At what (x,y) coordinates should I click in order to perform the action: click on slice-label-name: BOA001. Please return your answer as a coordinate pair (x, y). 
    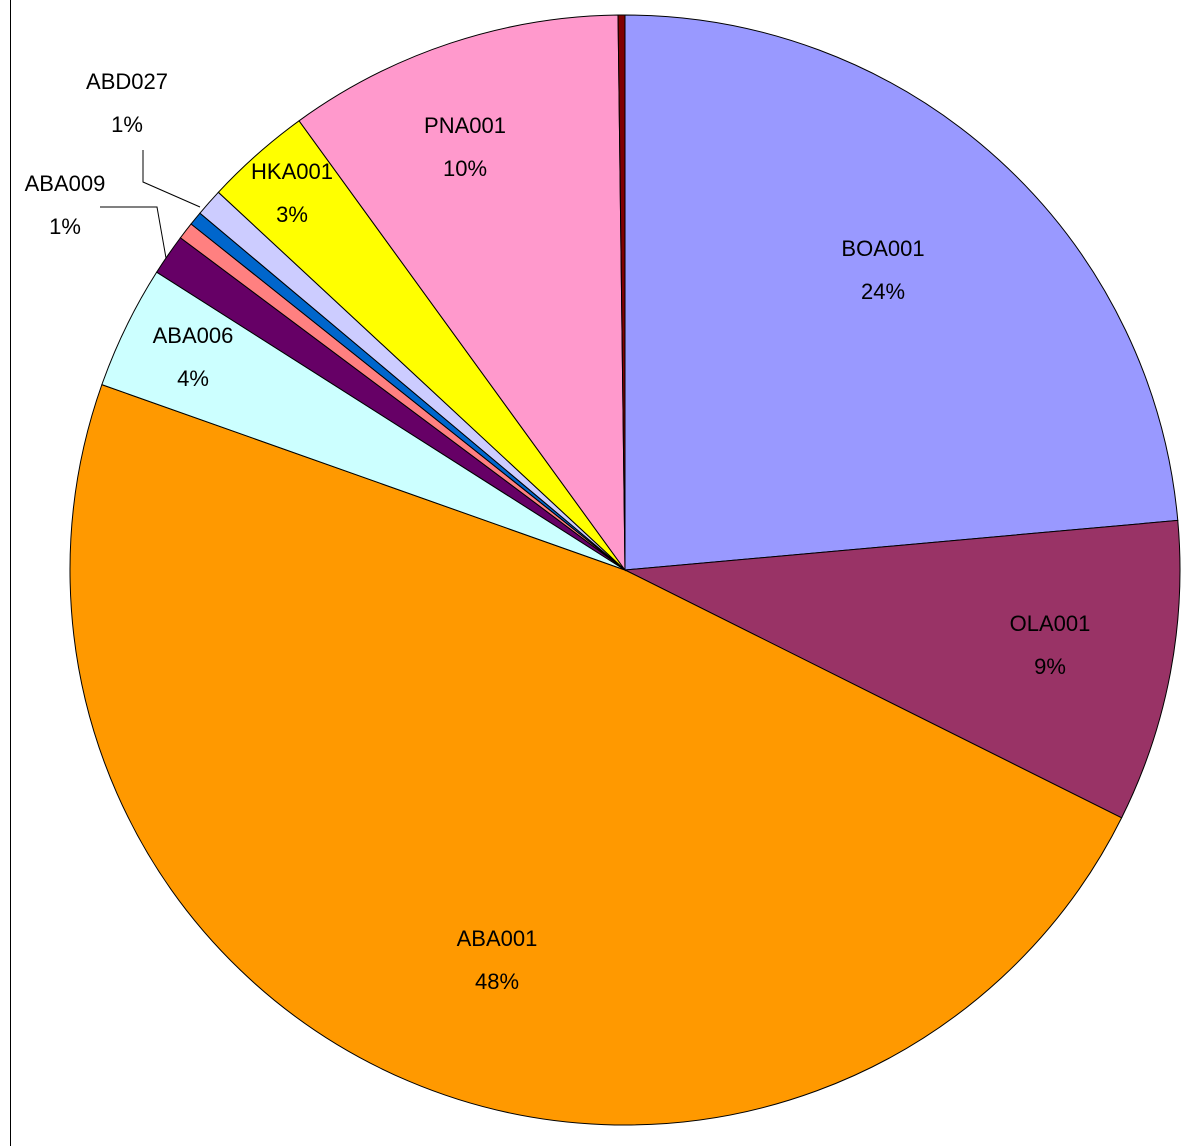
    Looking at the image, I should click on (882, 248).